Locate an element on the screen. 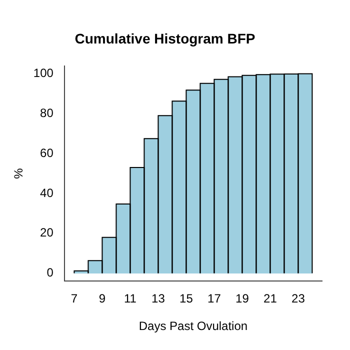 This screenshot has width=350, height=350. y-axis-title: % is located at coordinates (19, 173).